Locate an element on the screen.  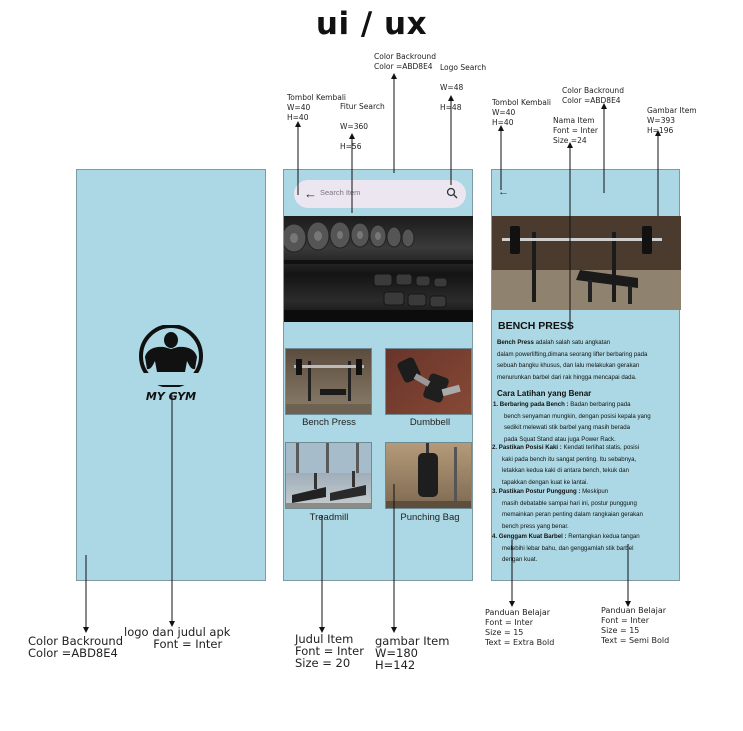
annotation-fitur-search: Fitur Search W=360 H=56 is located at coordinates (362, 126).